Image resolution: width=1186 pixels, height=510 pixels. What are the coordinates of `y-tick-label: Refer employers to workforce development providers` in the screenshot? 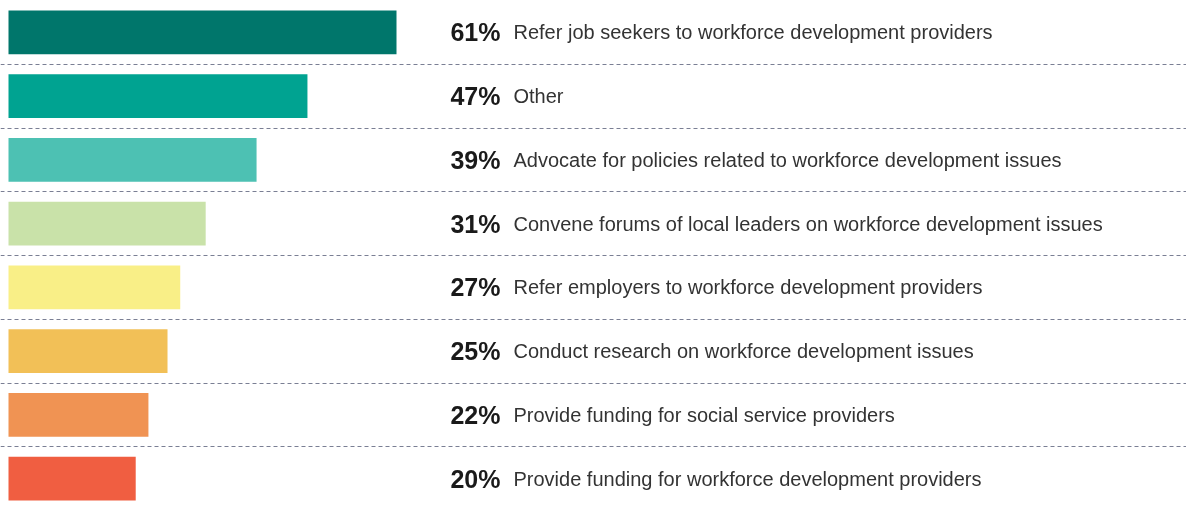 It's located at (748, 287).